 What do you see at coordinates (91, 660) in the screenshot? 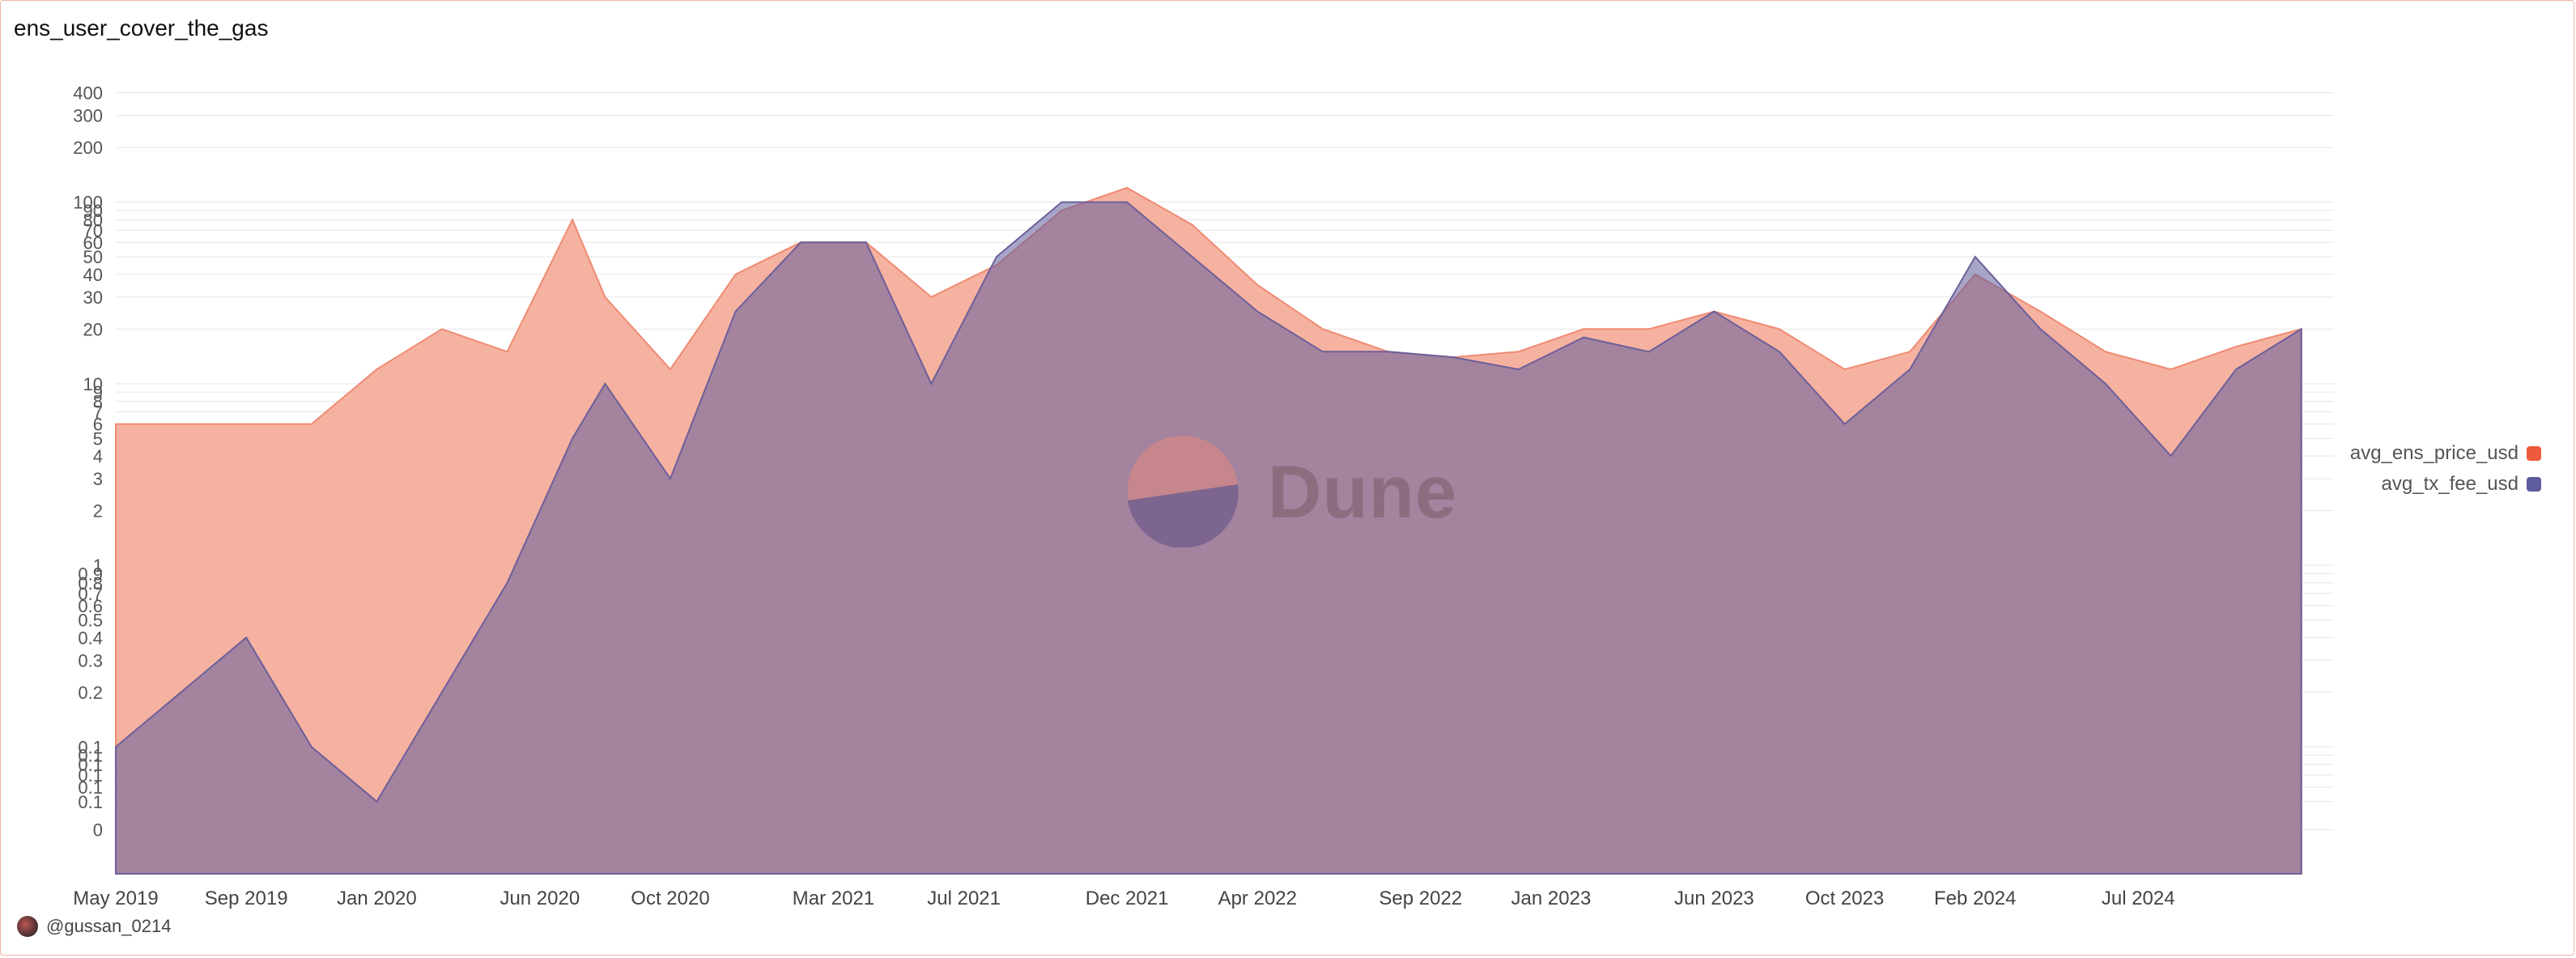
I see `y-tick-label: 0.3` at bounding box center [91, 660].